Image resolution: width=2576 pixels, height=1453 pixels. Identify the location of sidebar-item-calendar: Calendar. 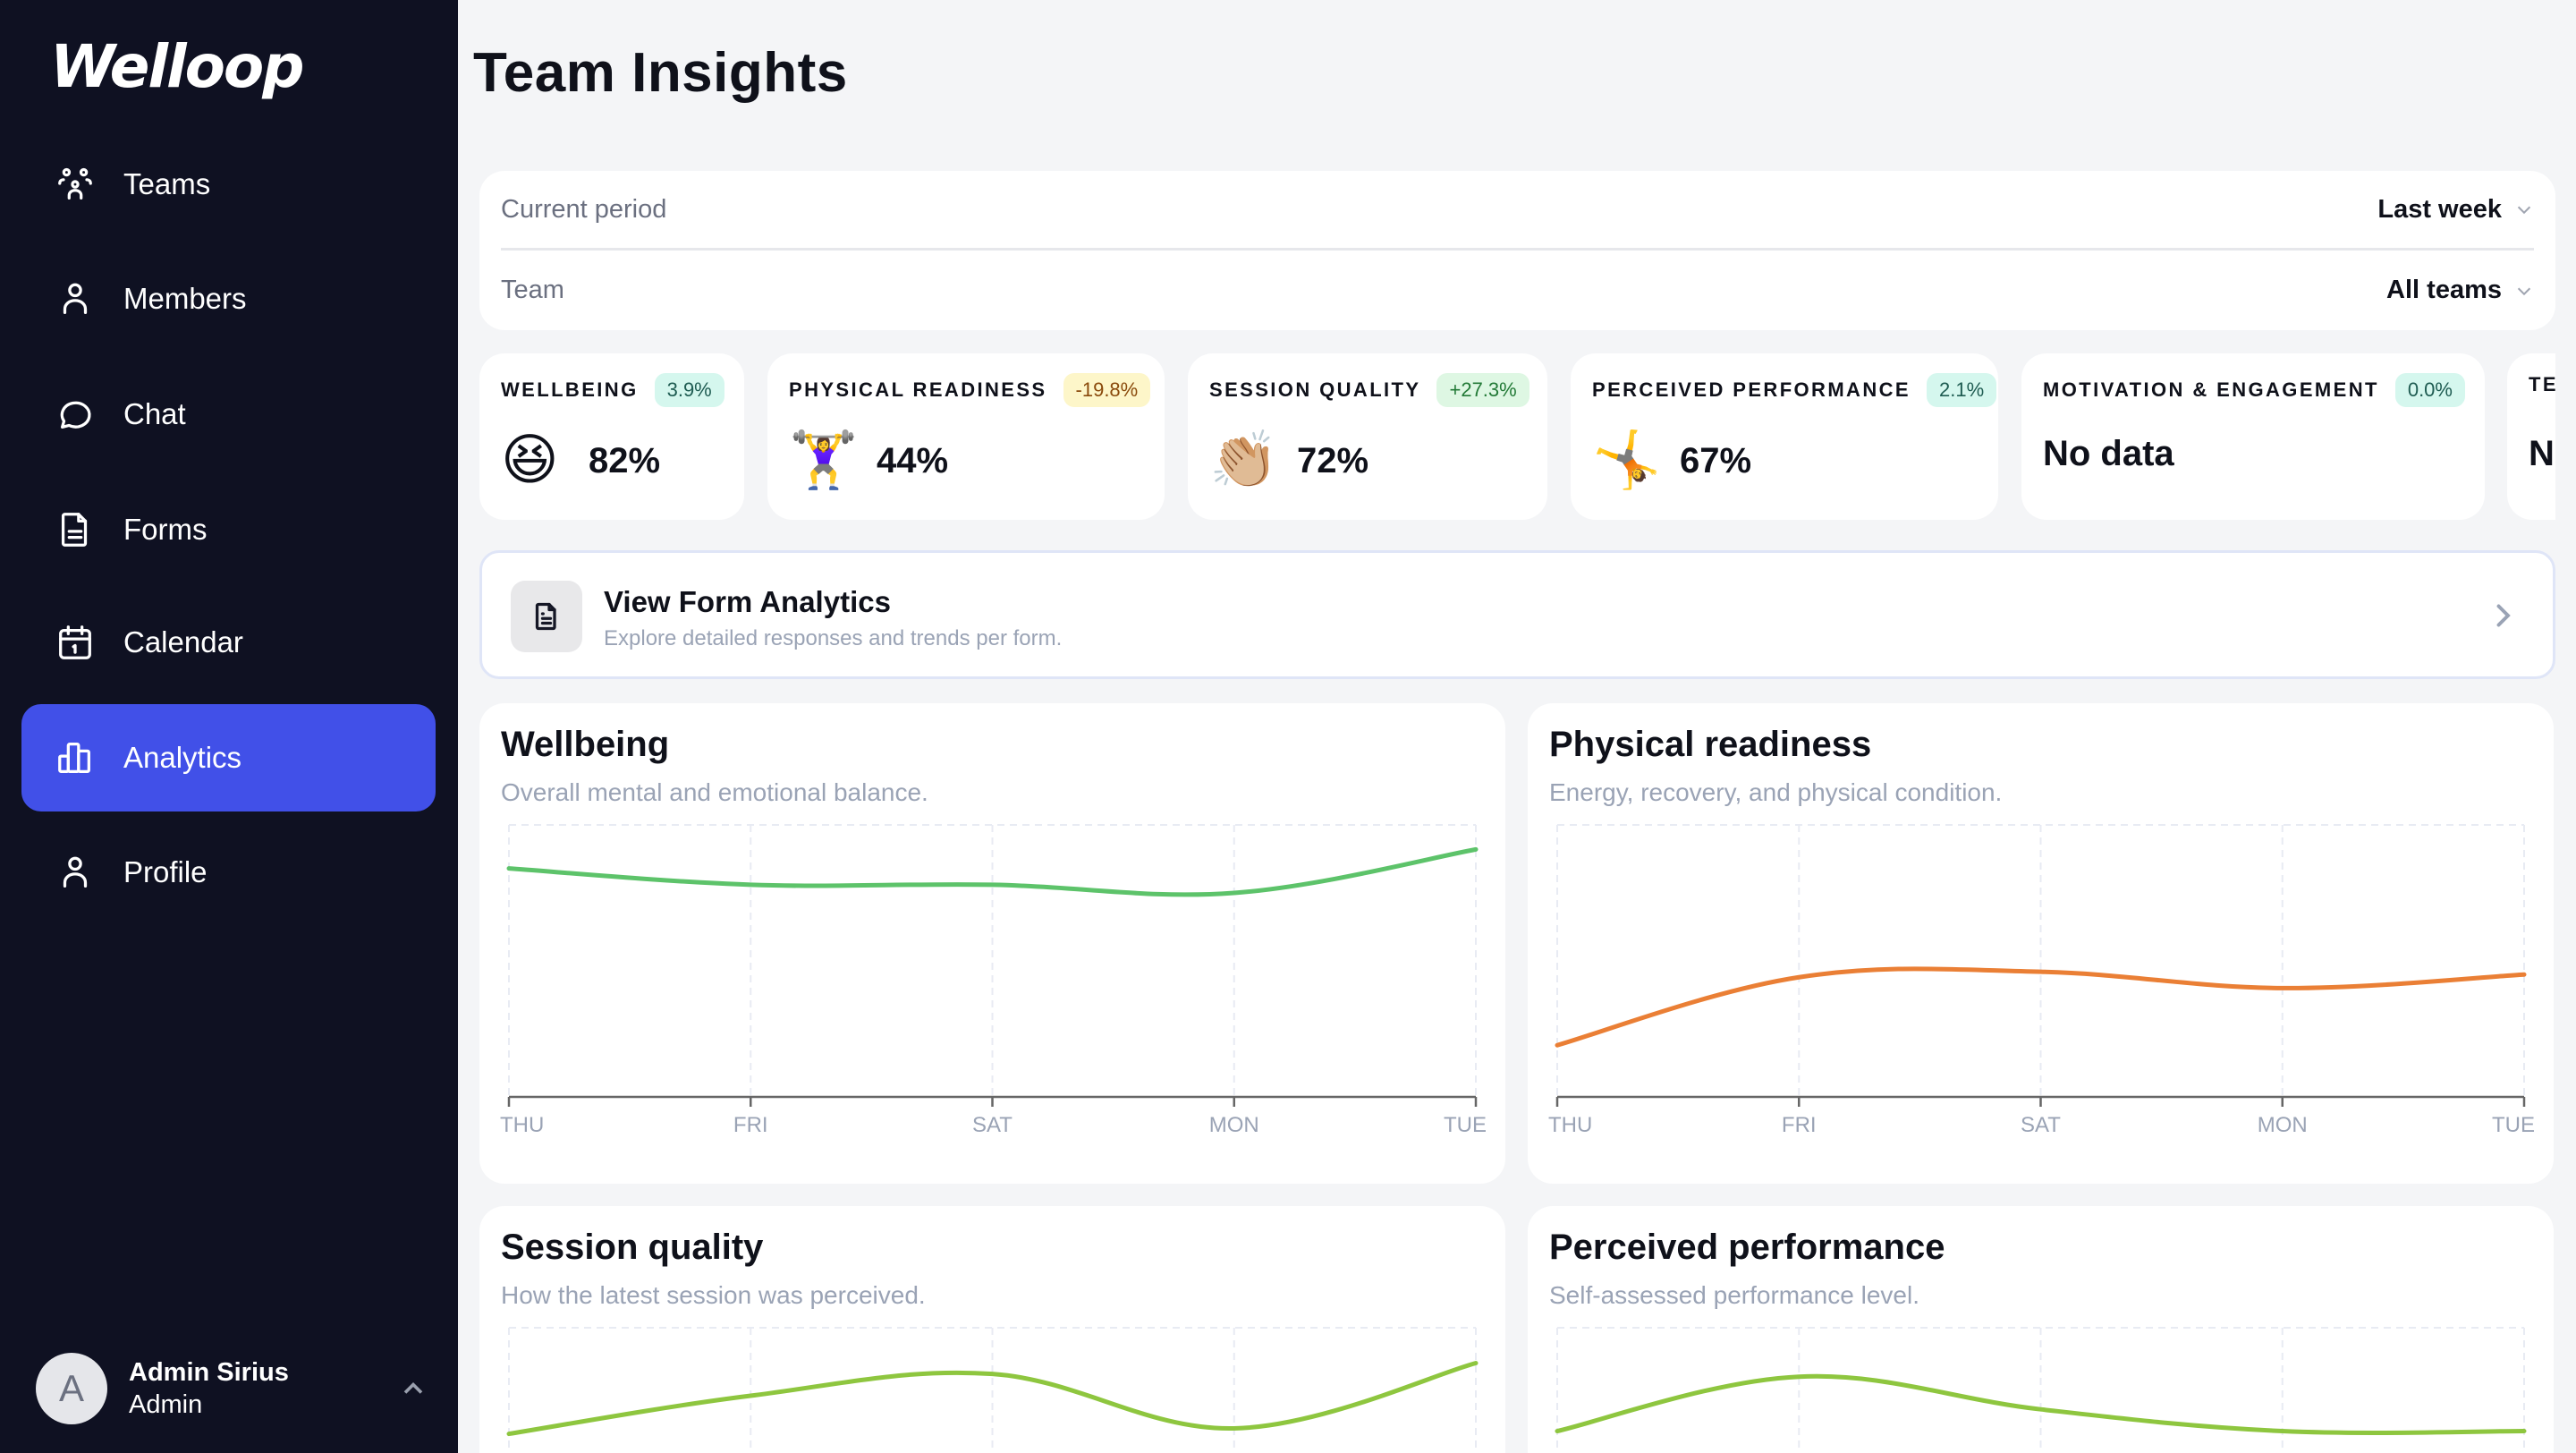
(228, 642).